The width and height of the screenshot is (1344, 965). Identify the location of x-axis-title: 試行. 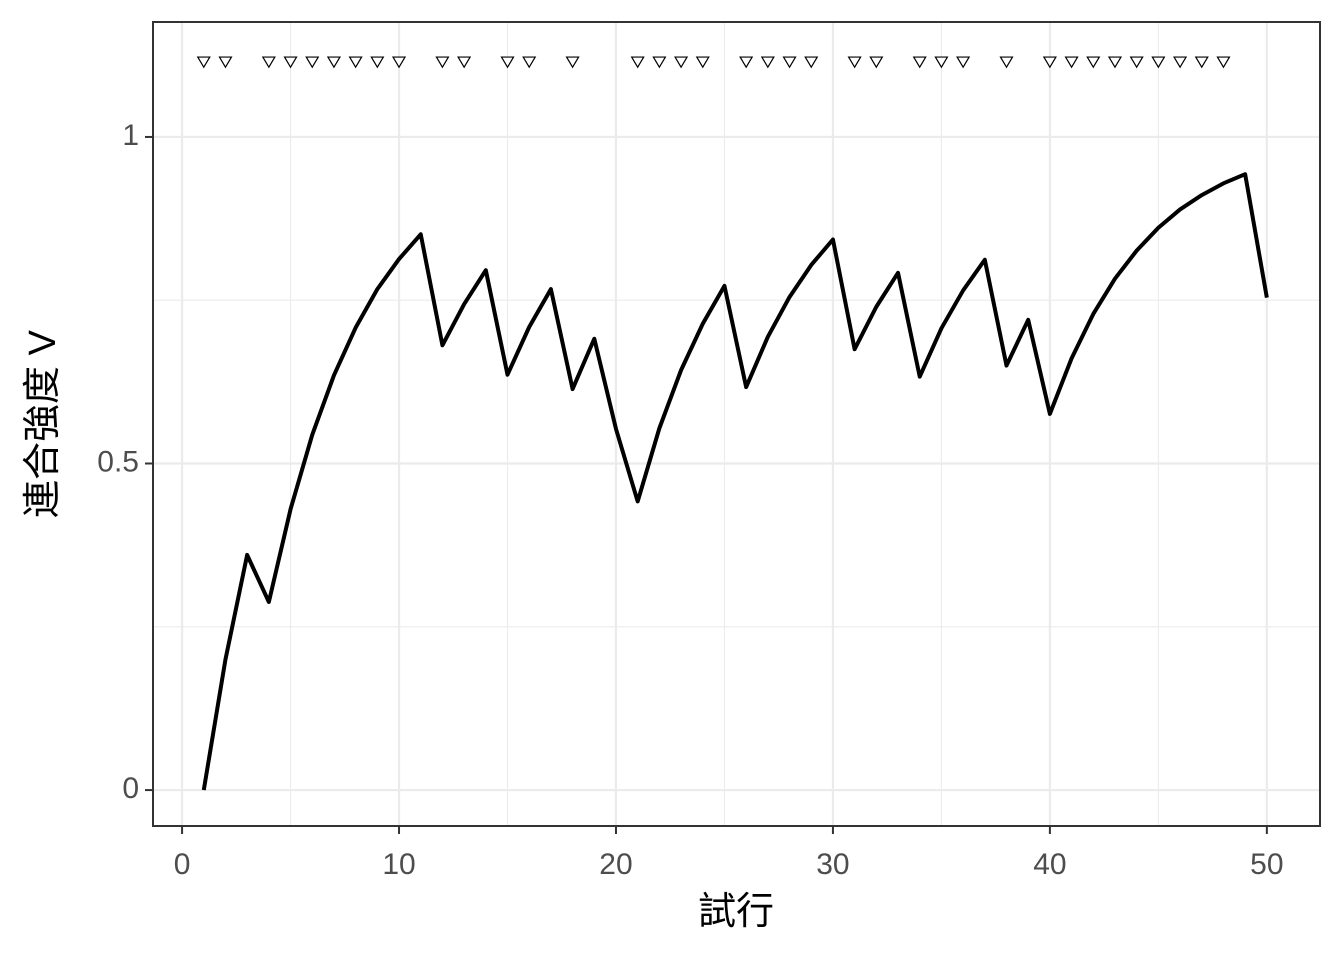
(736, 912).